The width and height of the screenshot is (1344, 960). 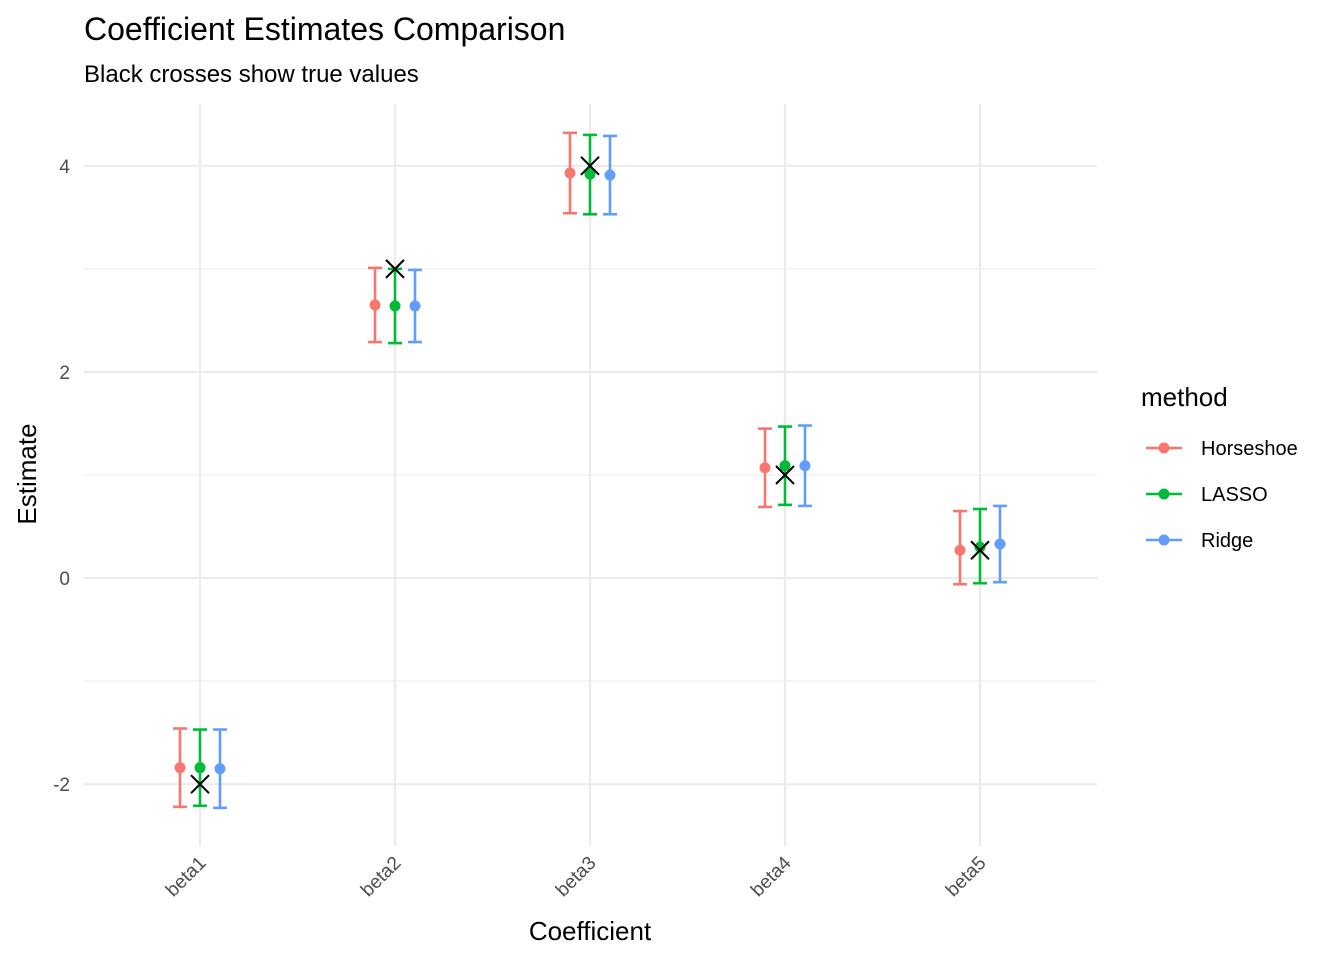 I want to click on legend-item-horseshoe: Horseshoe, so click(x=1222, y=449).